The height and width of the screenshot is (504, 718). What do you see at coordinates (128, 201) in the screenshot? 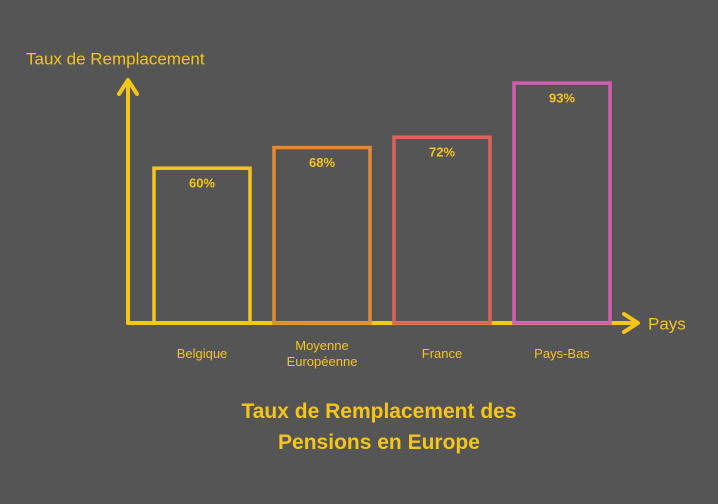
I see `y-axis` at bounding box center [128, 201].